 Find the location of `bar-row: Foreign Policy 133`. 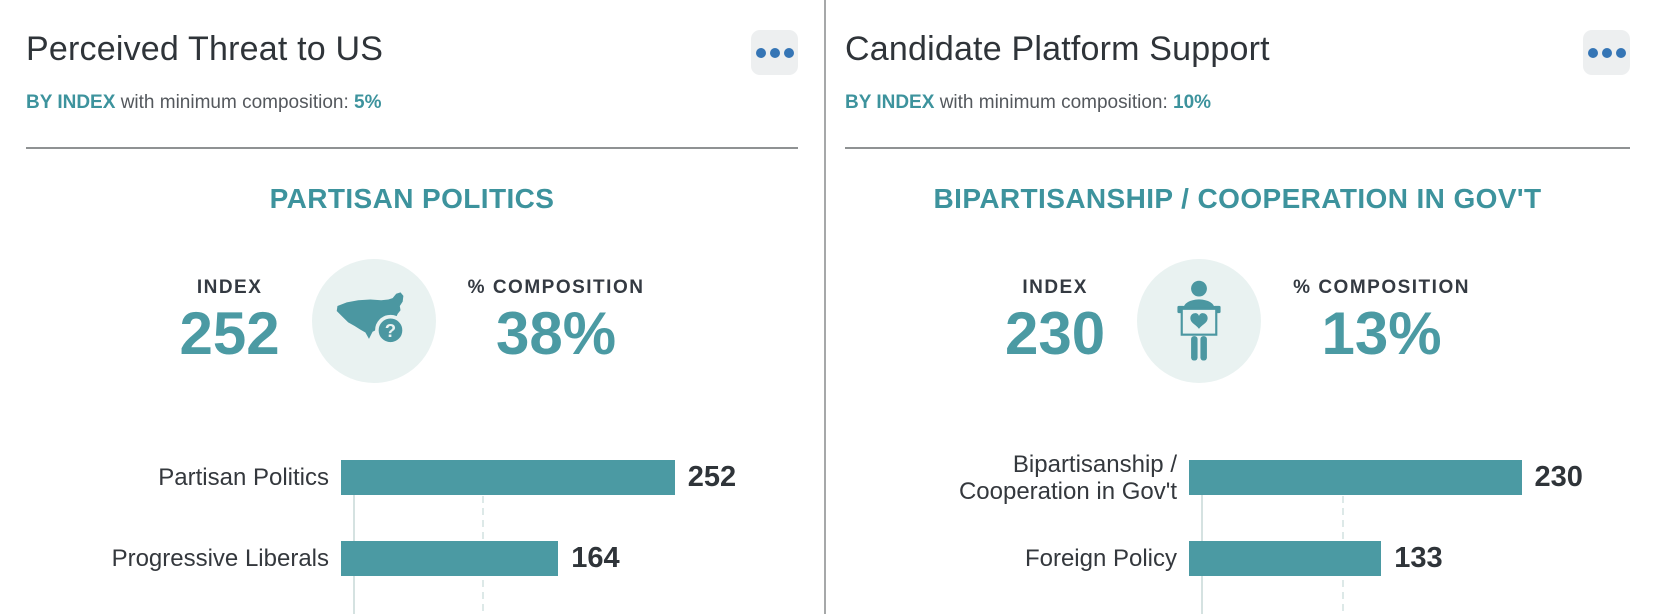

bar-row: Foreign Policy 133 is located at coordinates (1237, 558).